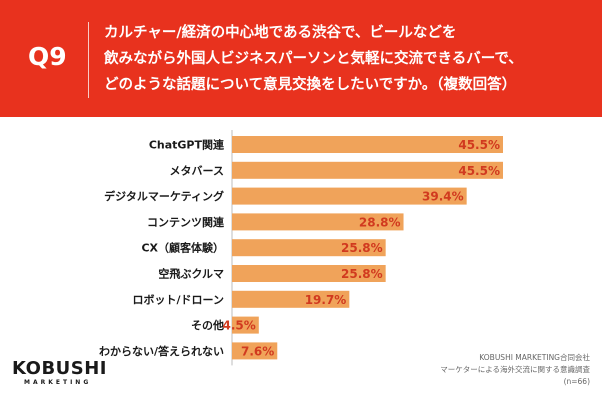  I want to click on category-label-2: デジタルマーケティング, so click(164, 196).